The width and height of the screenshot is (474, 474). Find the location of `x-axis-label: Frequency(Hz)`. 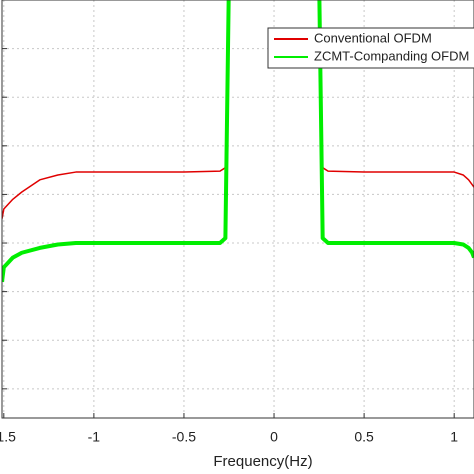

x-axis-label: Frequency(Hz) is located at coordinates (262, 461).